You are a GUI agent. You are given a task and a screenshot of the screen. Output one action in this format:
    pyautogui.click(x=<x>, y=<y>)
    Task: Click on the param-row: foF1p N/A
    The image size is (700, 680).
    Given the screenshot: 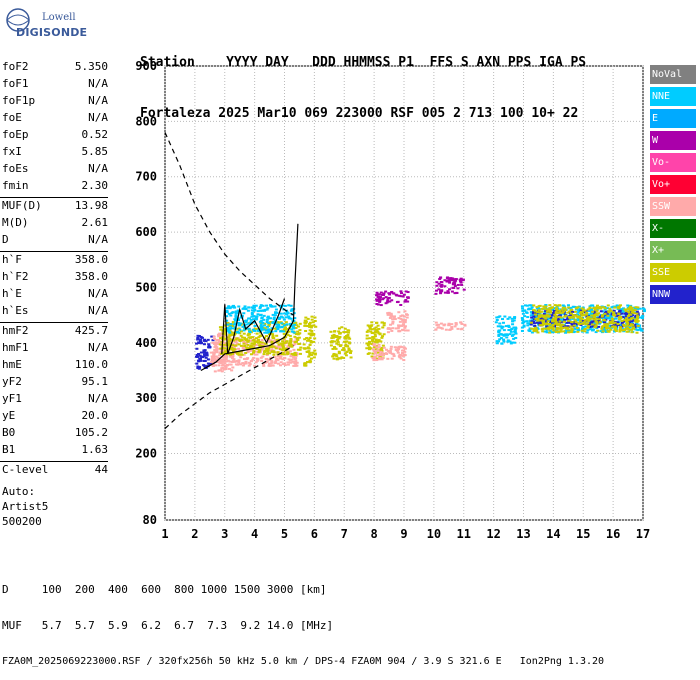 What is the action you would take?
    pyautogui.click(x=56, y=102)
    